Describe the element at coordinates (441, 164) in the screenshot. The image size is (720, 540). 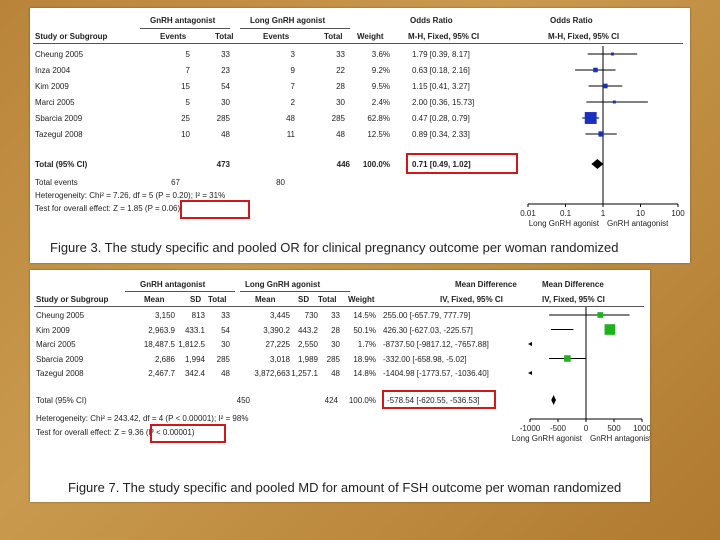
I see `total-ci: 0.71 [0.49, 1.02]` at that location.